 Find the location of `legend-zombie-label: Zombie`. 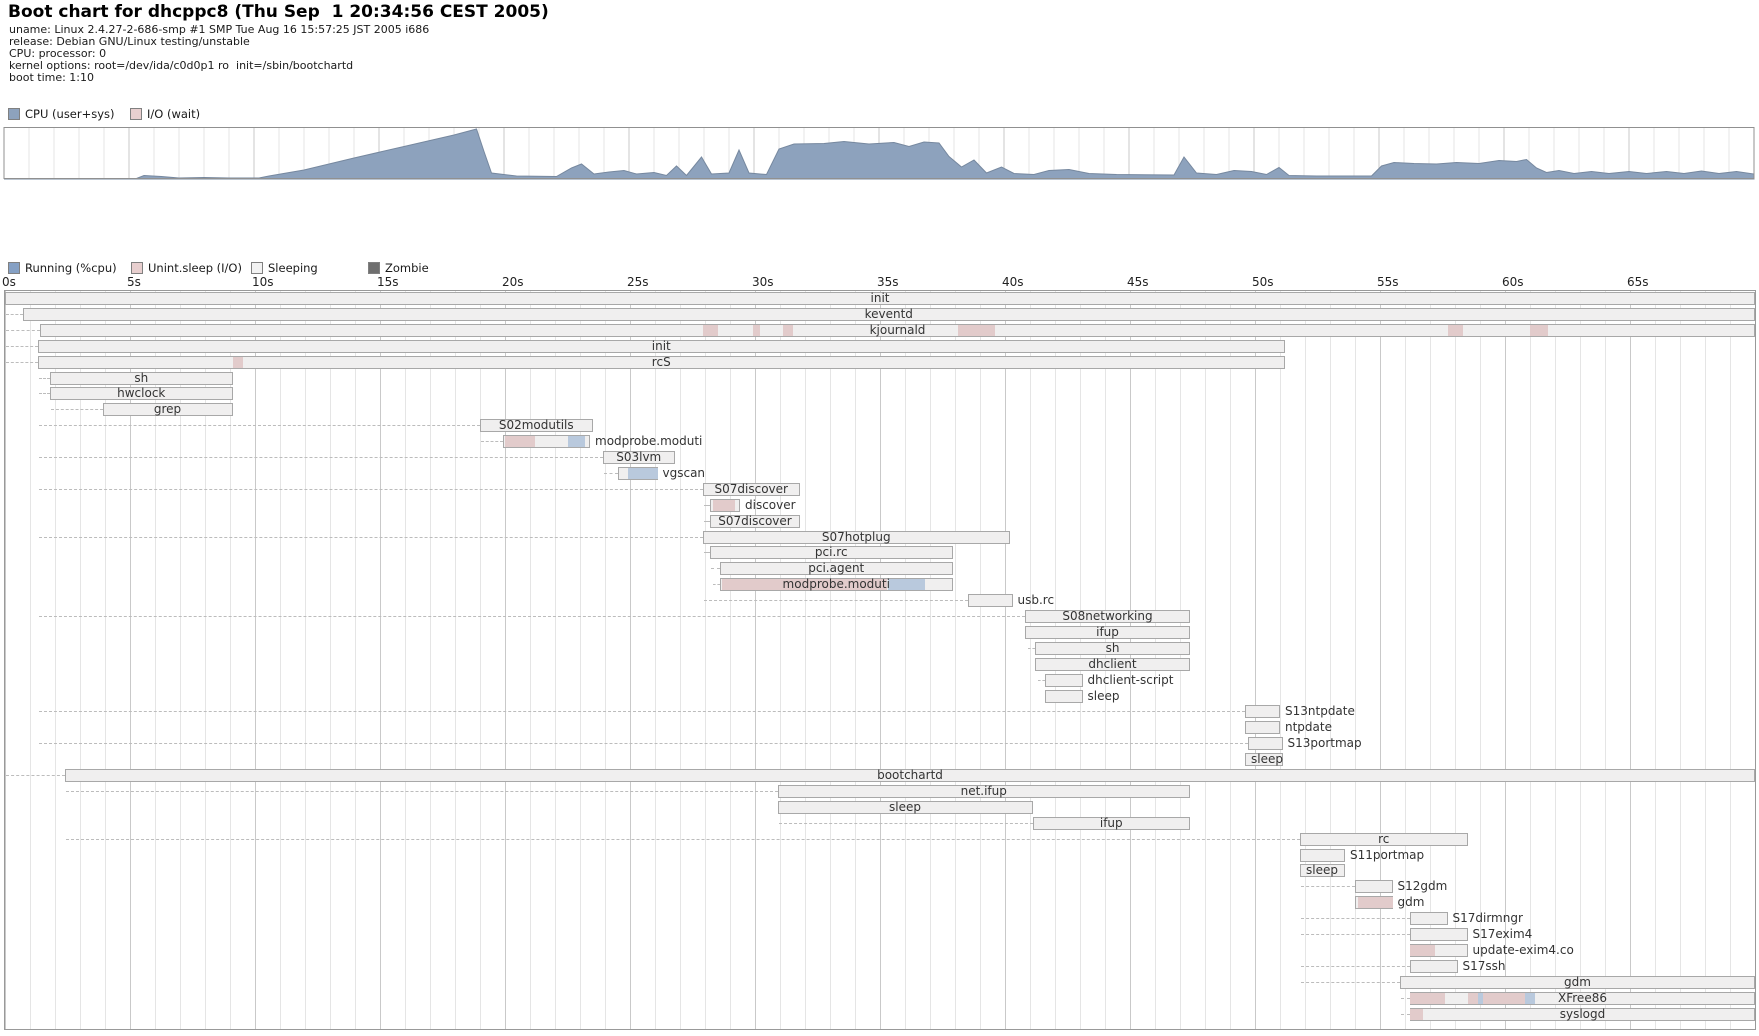

legend-zombie-label: Zombie is located at coordinates (407, 268).